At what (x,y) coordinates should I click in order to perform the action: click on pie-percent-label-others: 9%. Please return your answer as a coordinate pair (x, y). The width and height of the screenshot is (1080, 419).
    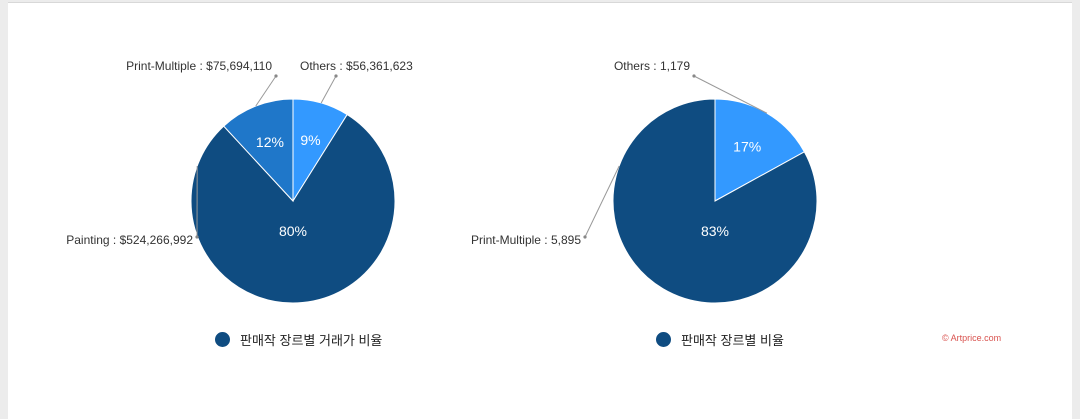
    Looking at the image, I should click on (310, 140).